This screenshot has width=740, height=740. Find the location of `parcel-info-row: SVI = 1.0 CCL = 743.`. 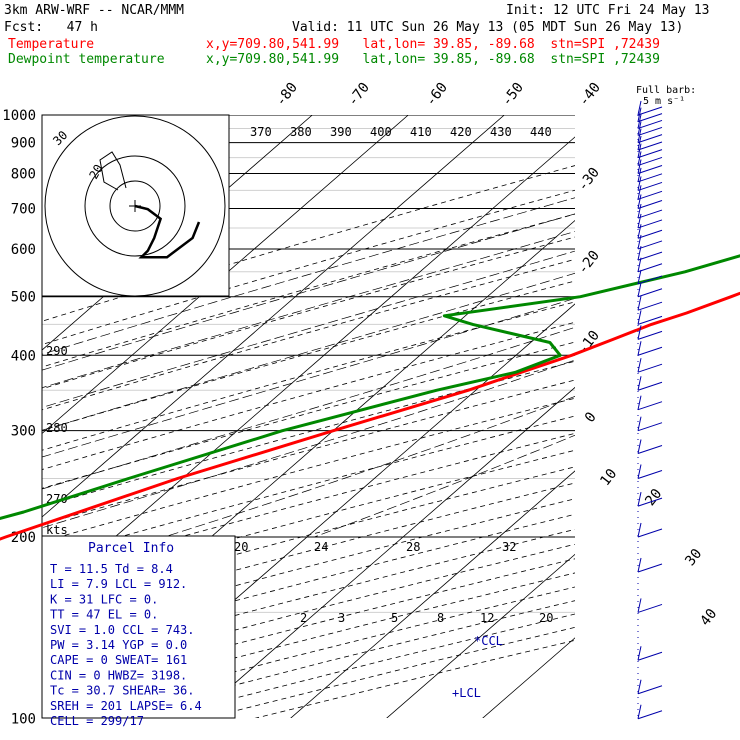

parcel-info-row: SVI = 1.0 CCL = 743. is located at coordinates (122, 630).